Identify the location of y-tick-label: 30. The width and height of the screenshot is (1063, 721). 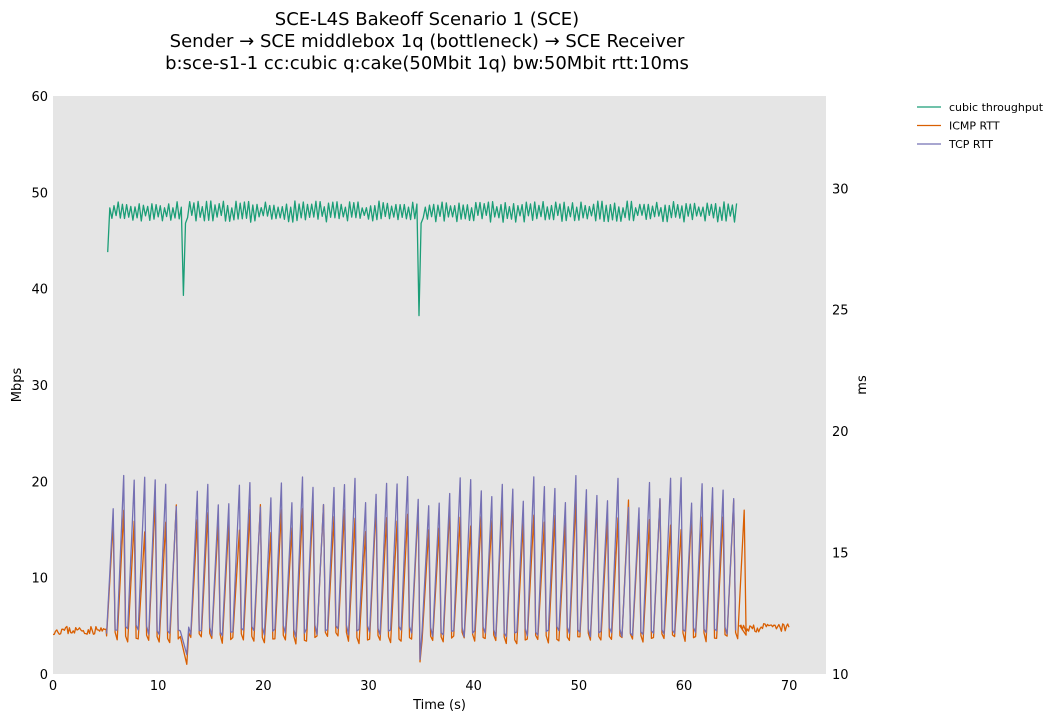
(39, 386).